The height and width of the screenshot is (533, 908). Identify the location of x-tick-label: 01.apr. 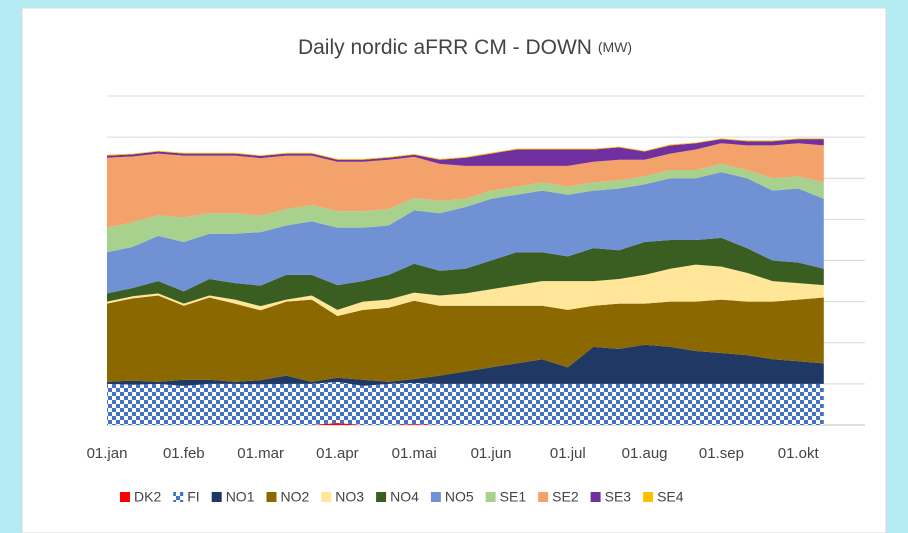
(337, 453).